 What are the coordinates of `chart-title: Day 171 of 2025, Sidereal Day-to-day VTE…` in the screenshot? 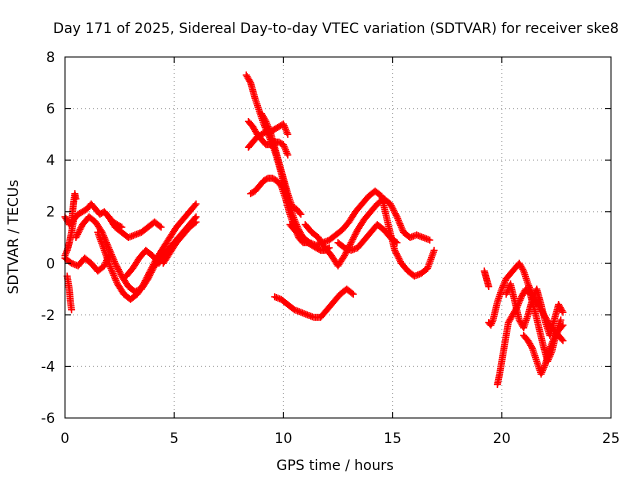 It's located at (336, 29).